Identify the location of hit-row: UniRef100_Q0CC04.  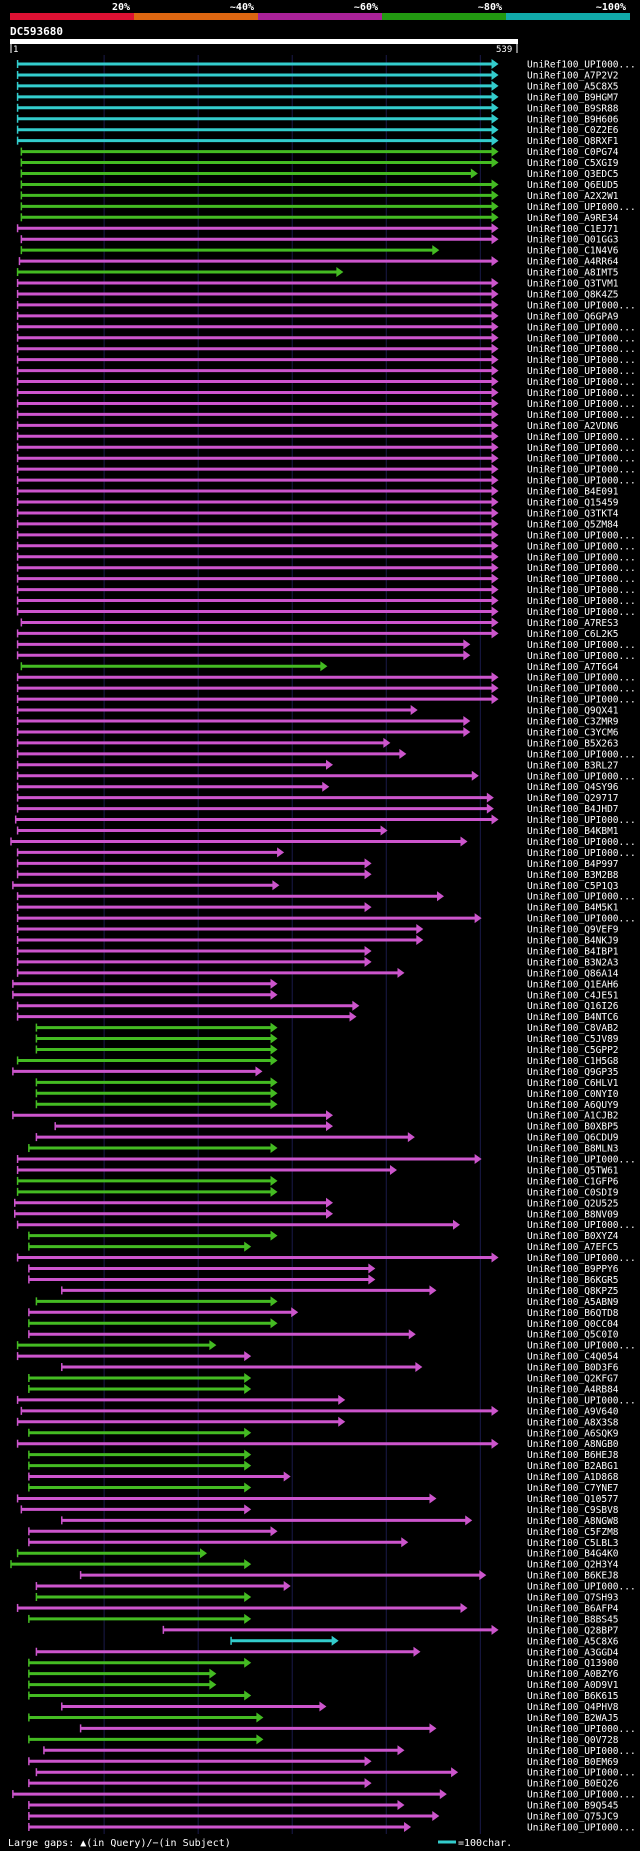
(323, 1324).